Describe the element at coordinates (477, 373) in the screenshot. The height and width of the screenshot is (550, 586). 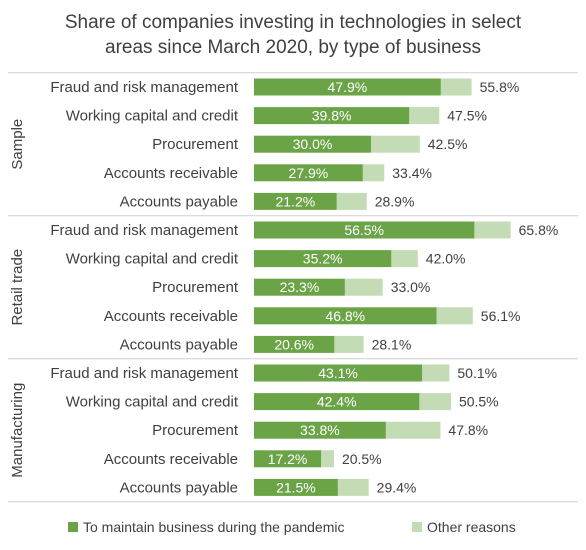
I see `bar-total-label: 50.1%` at that location.